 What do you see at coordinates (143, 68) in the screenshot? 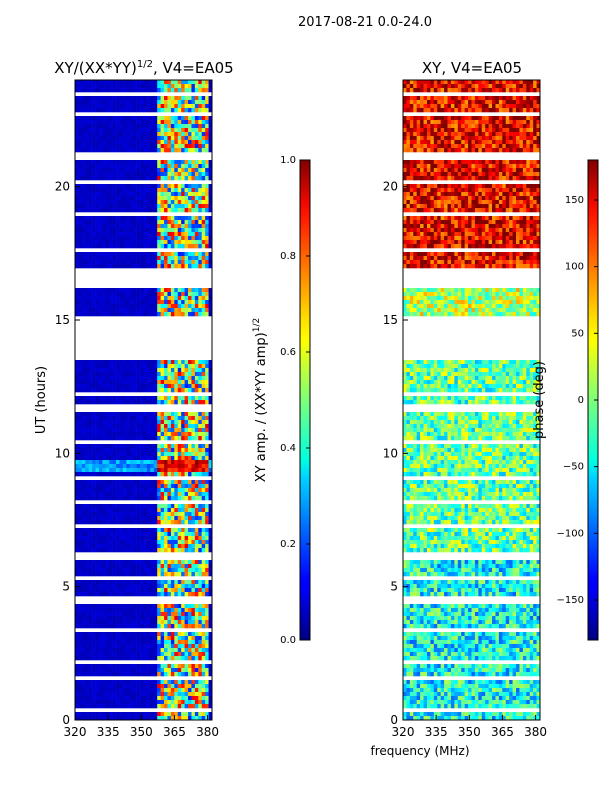
I see `amp-title: XY/(XX*YY)1/2, V4=EA05` at bounding box center [143, 68].